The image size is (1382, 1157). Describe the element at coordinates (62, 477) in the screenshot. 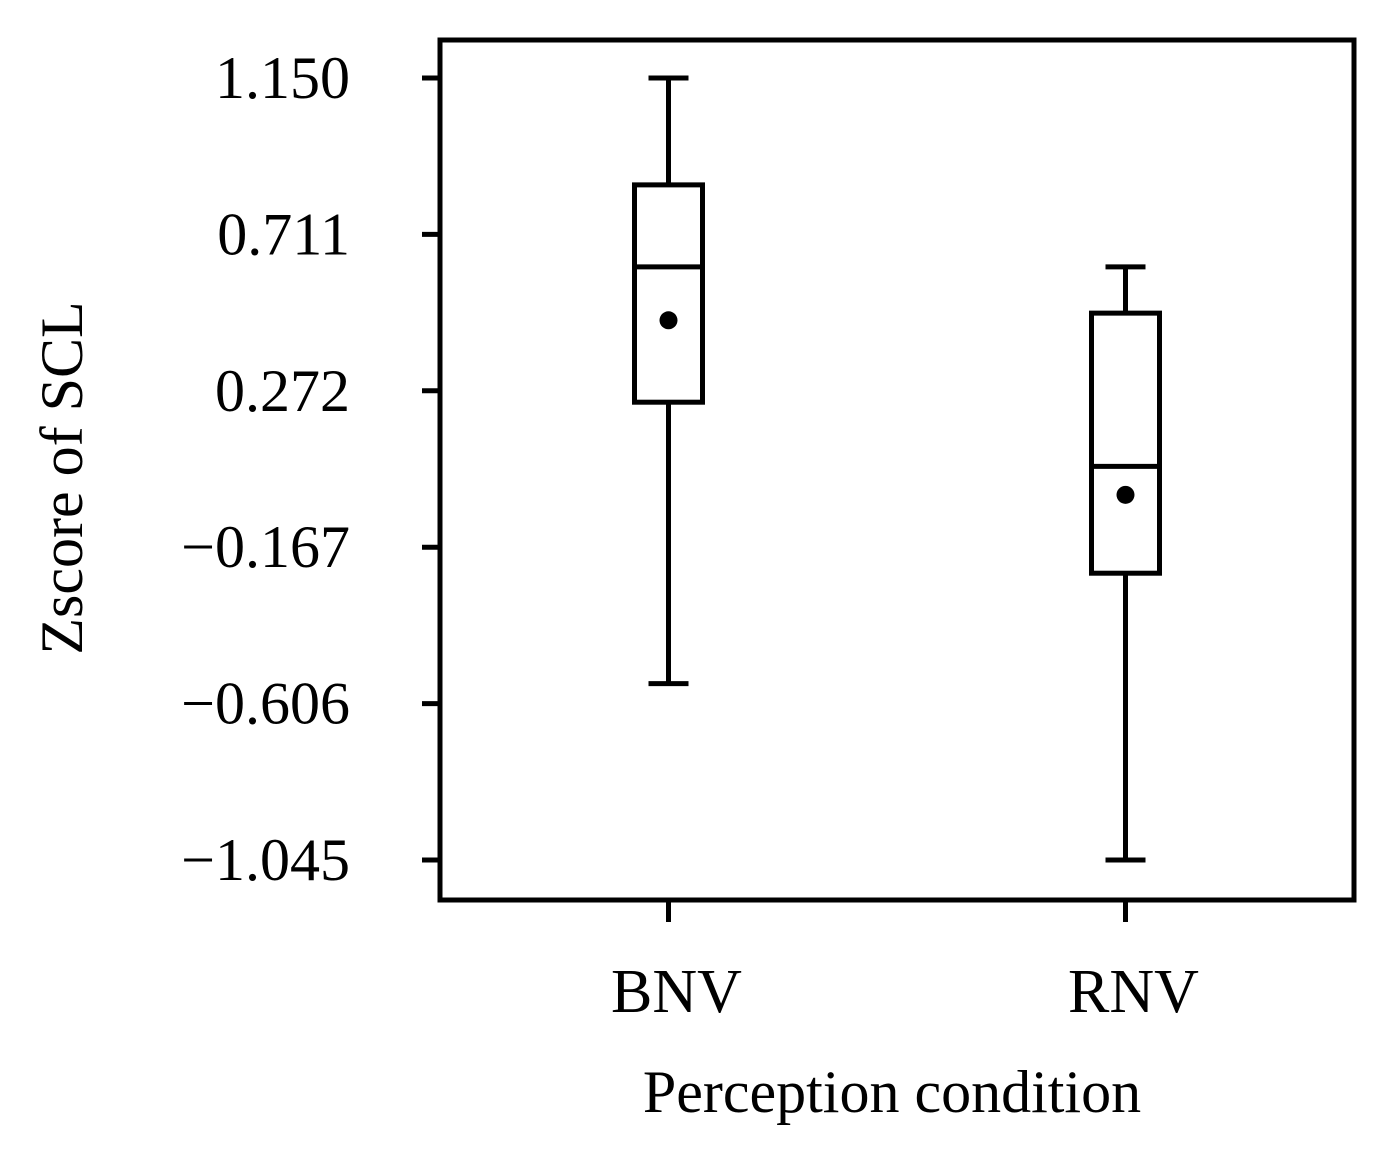

I see `y-axis-title: Zscore of SCL` at that location.